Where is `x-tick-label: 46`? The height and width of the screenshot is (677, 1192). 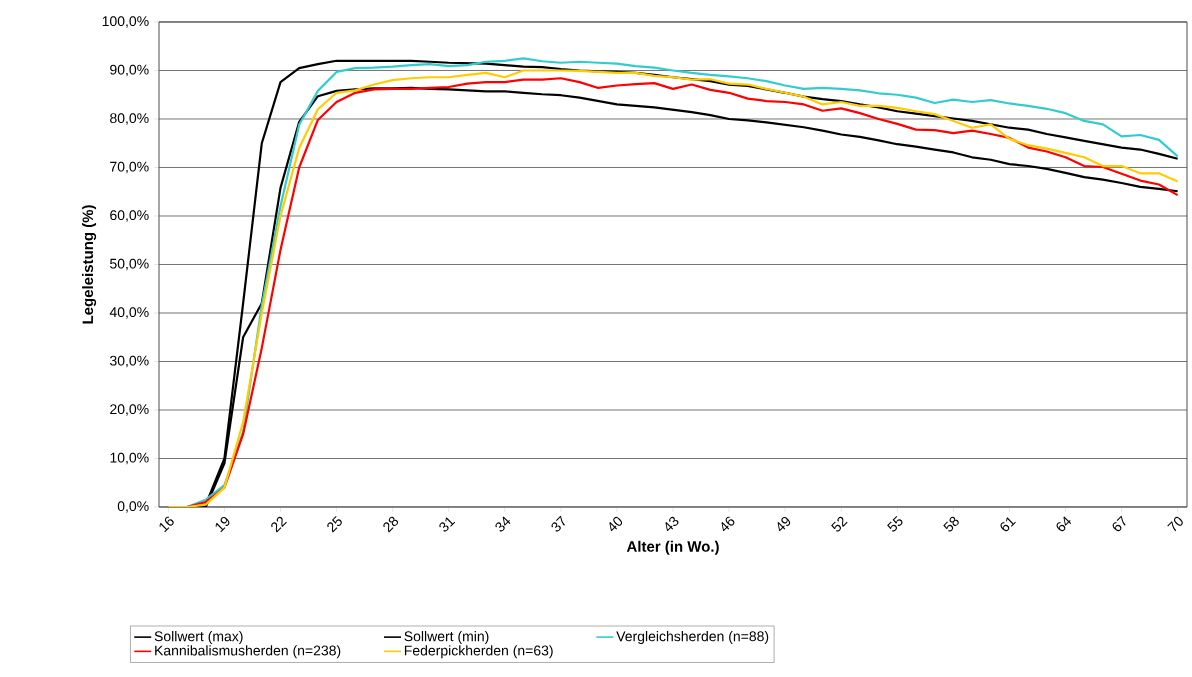
x-tick-label: 46 is located at coordinates (728, 524).